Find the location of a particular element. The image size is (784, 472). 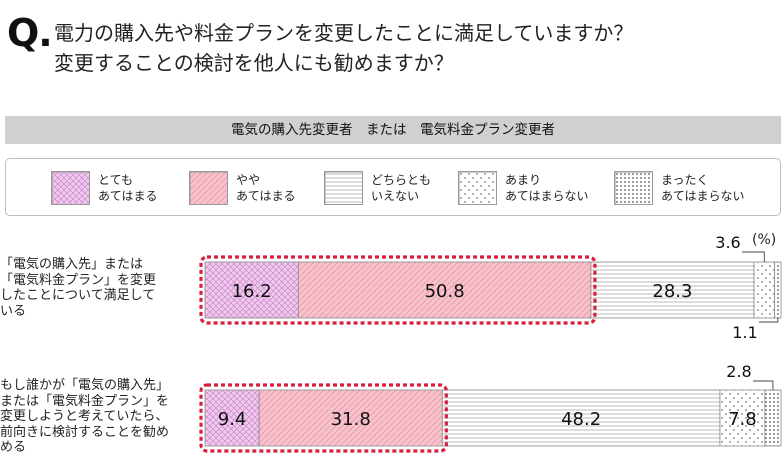

legend-swatch-strongly-disagree is located at coordinates (633, 188).